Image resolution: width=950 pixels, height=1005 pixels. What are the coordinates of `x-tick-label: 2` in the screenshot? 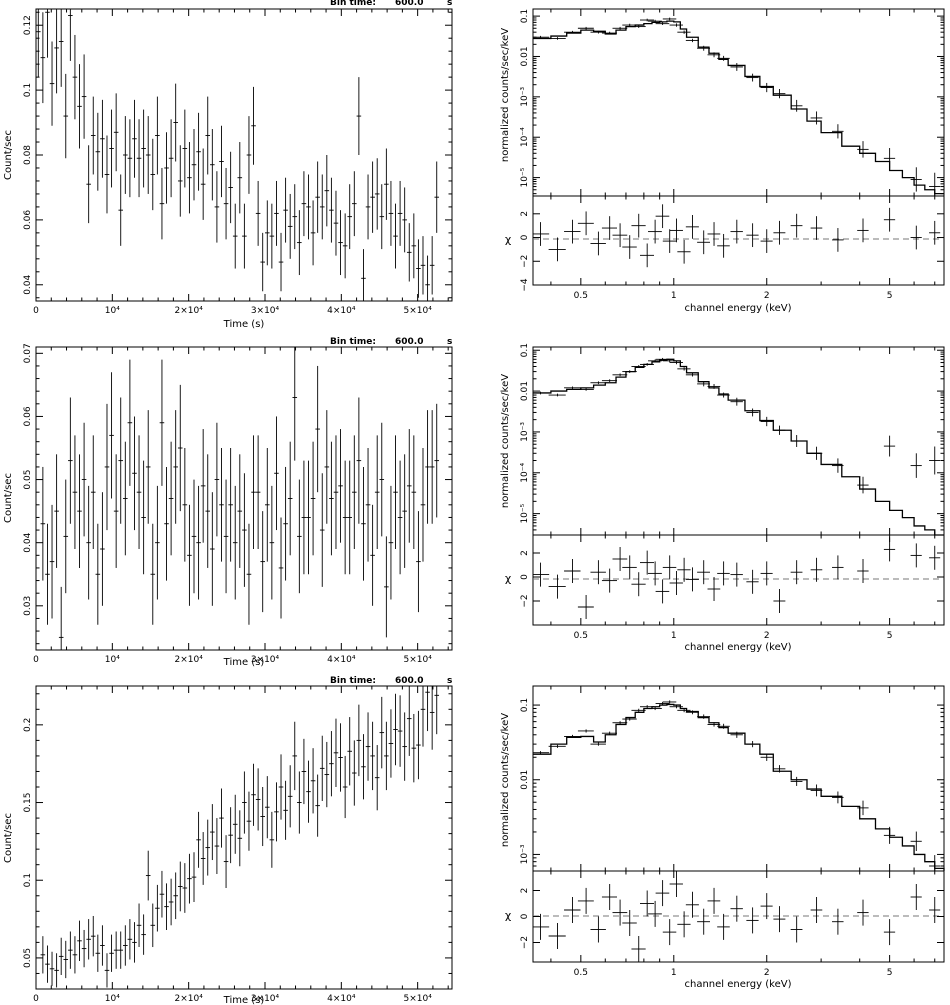 It's located at (767, 296).